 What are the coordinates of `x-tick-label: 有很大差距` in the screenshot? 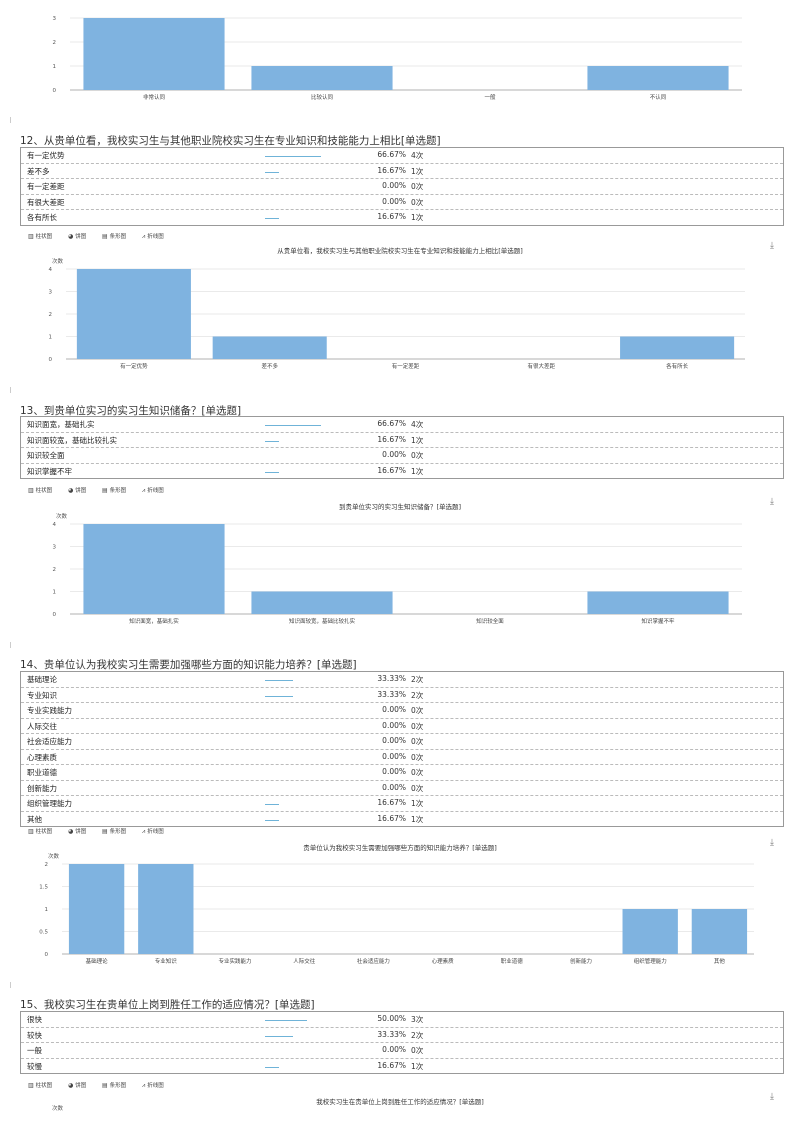 It's located at (542, 366).